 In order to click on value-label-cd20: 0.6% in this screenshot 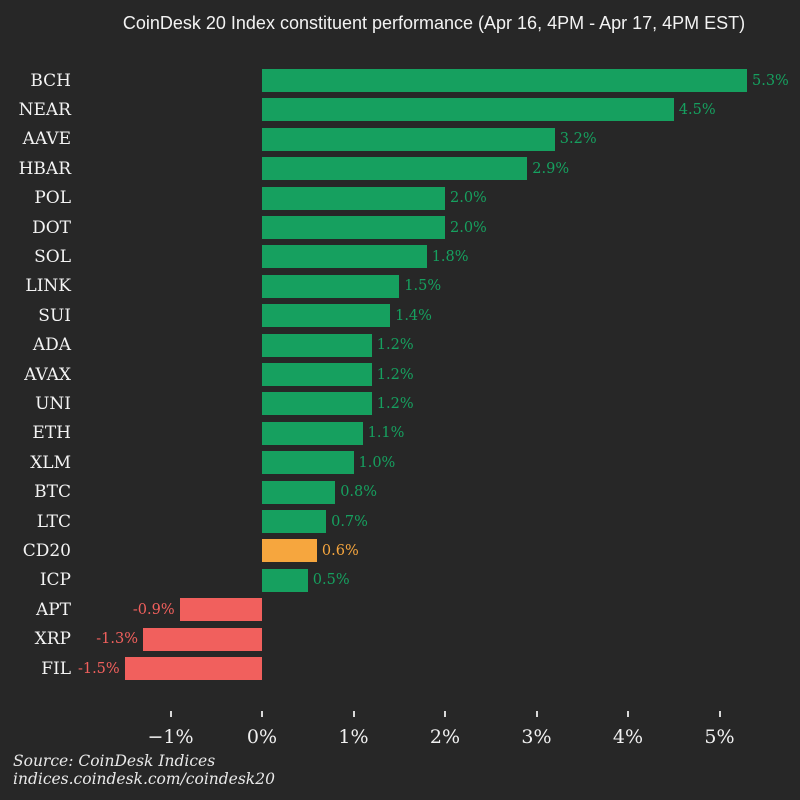, I will do `click(340, 550)`.